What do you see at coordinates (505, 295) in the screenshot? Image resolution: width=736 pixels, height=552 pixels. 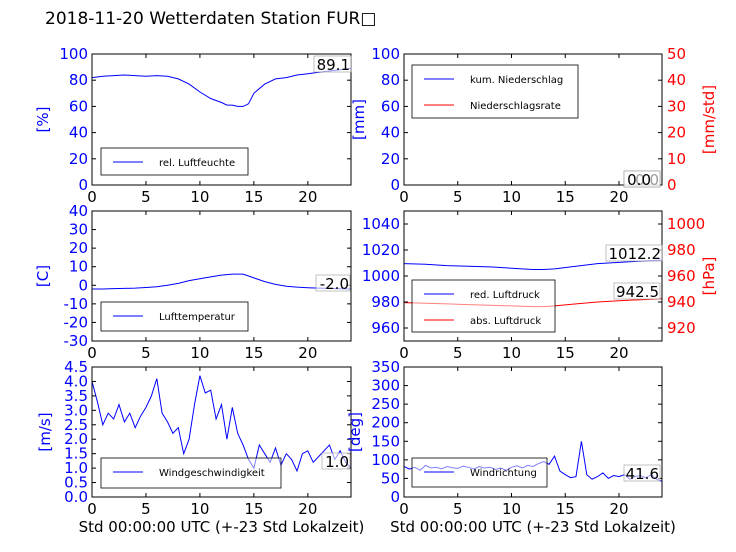 I see `legend-label: red. Luftdruck` at bounding box center [505, 295].